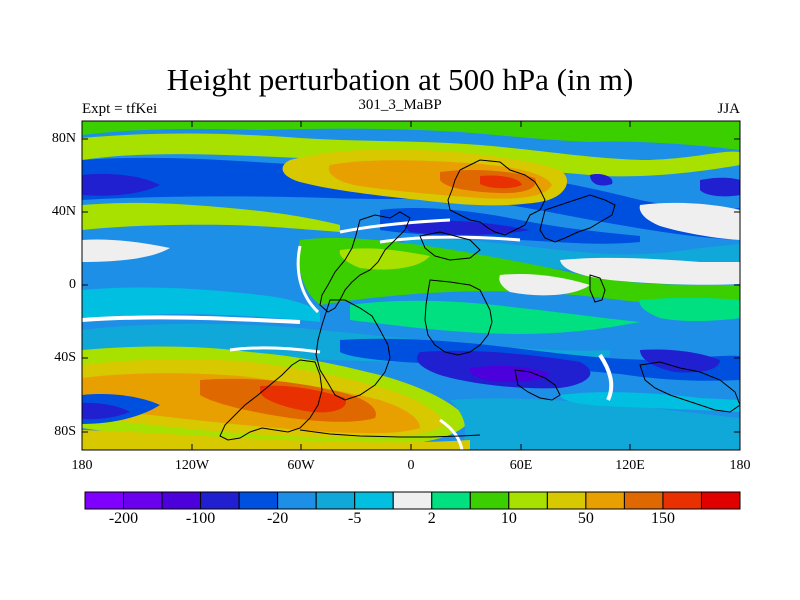 The image size is (800, 600). I want to click on subtitle-left: Expt = tfKei, so click(120, 109).